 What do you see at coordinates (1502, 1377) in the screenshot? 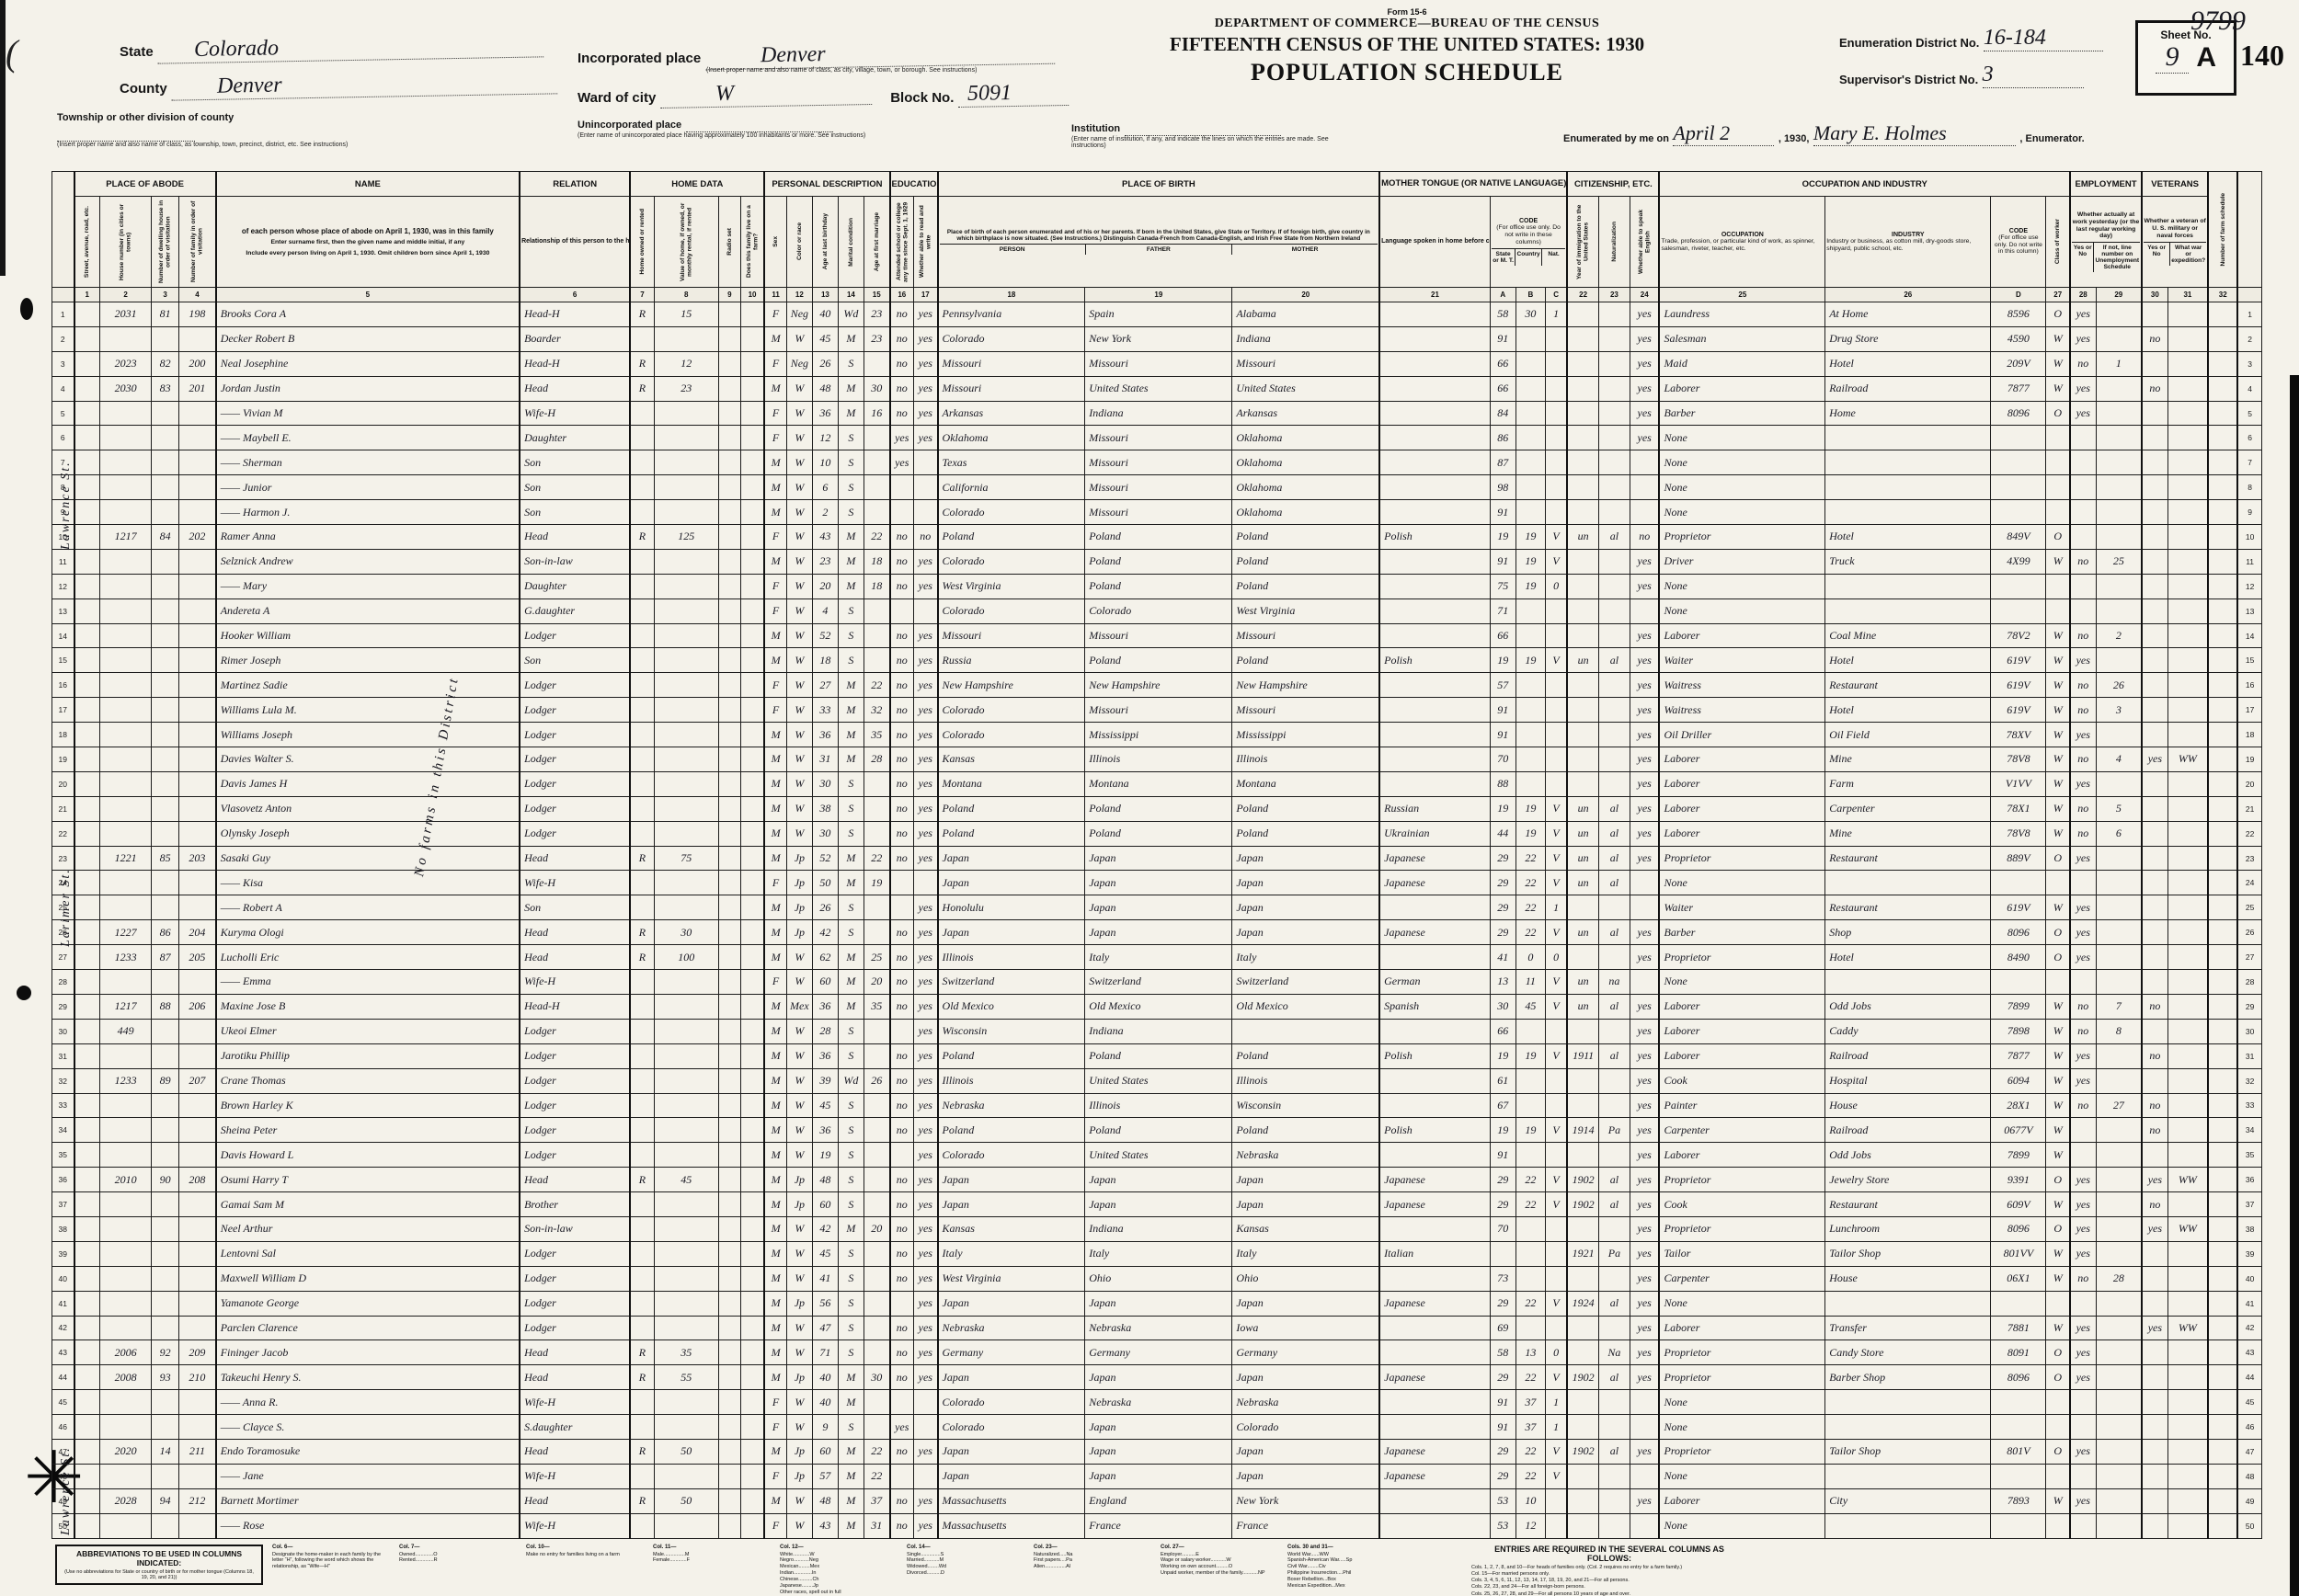
I see `cell-cA: 29` at bounding box center [1502, 1377].